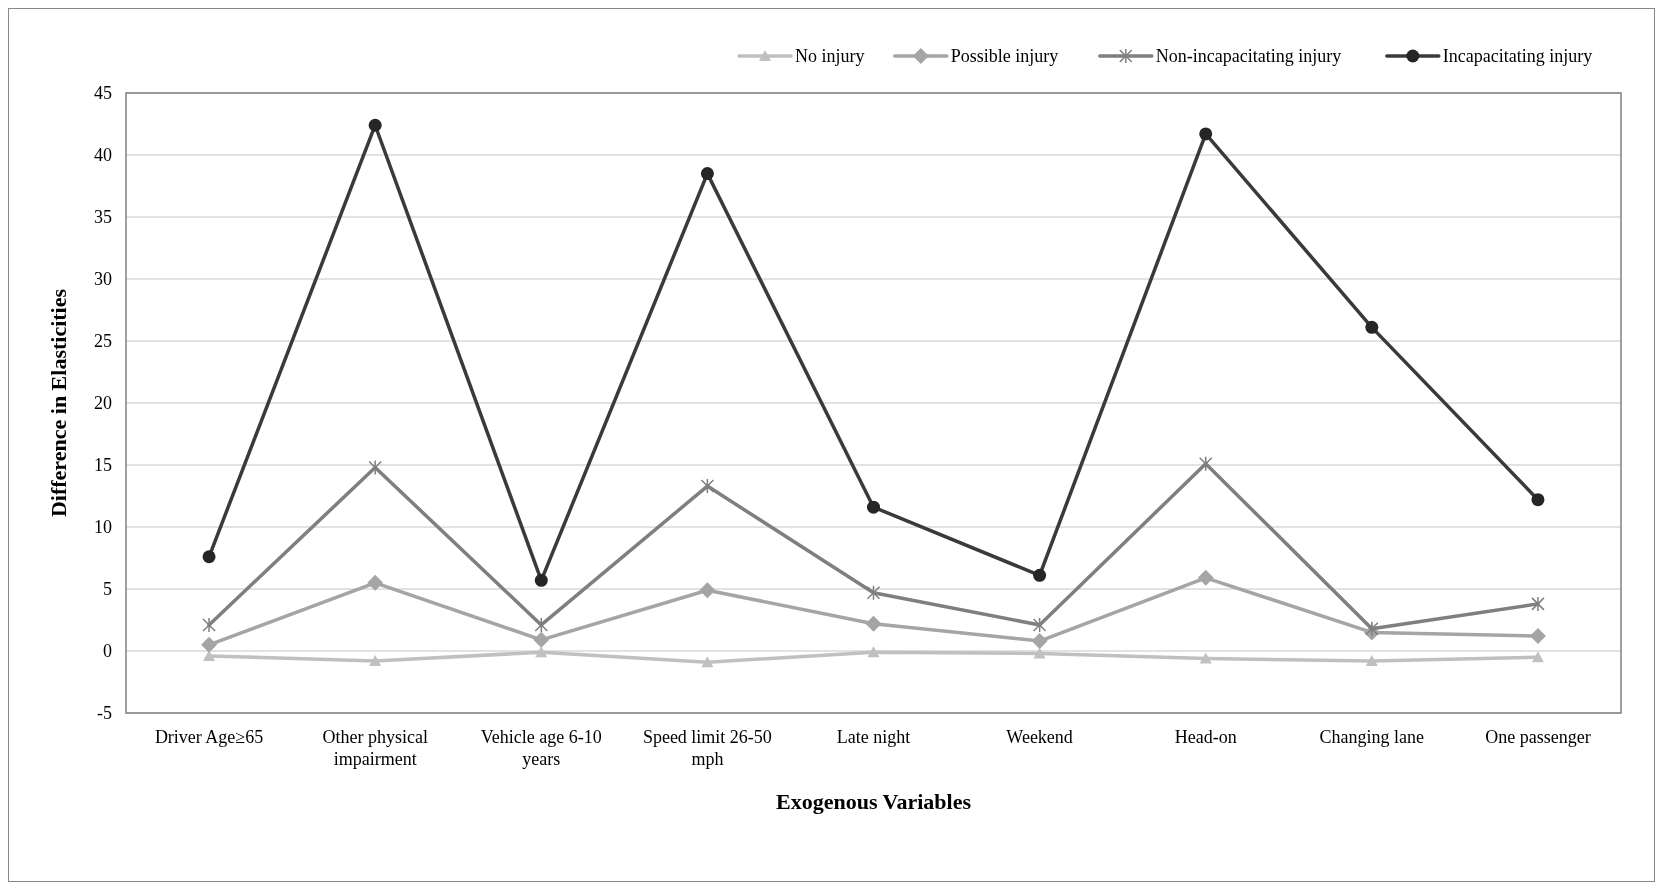 This screenshot has height=890, width=1663. What do you see at coordinates (107, 651) in the screenshot?
I see `y-tick-label: 0` at bounding box center [107, 651].